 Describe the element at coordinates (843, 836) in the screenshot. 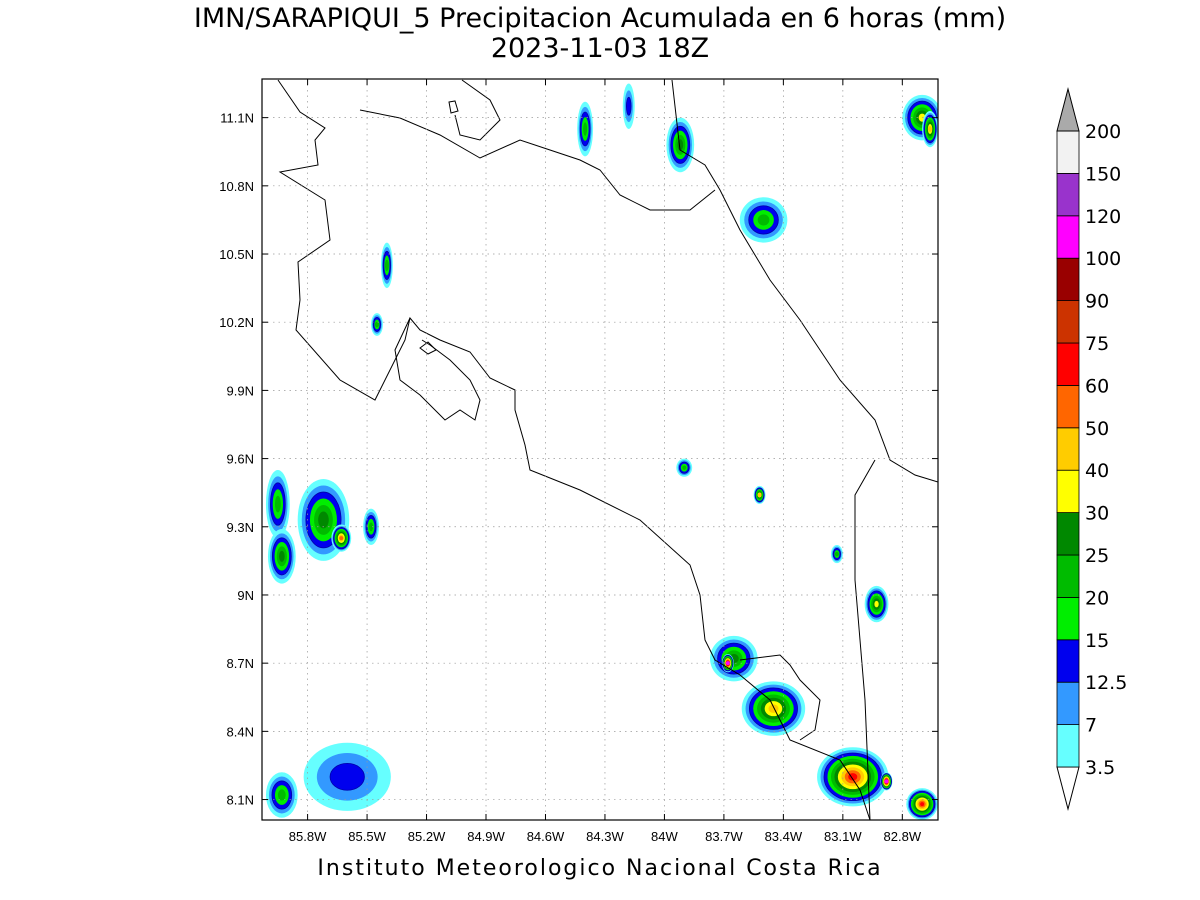

I see `lon-tick-label: 83.1W` at that location.